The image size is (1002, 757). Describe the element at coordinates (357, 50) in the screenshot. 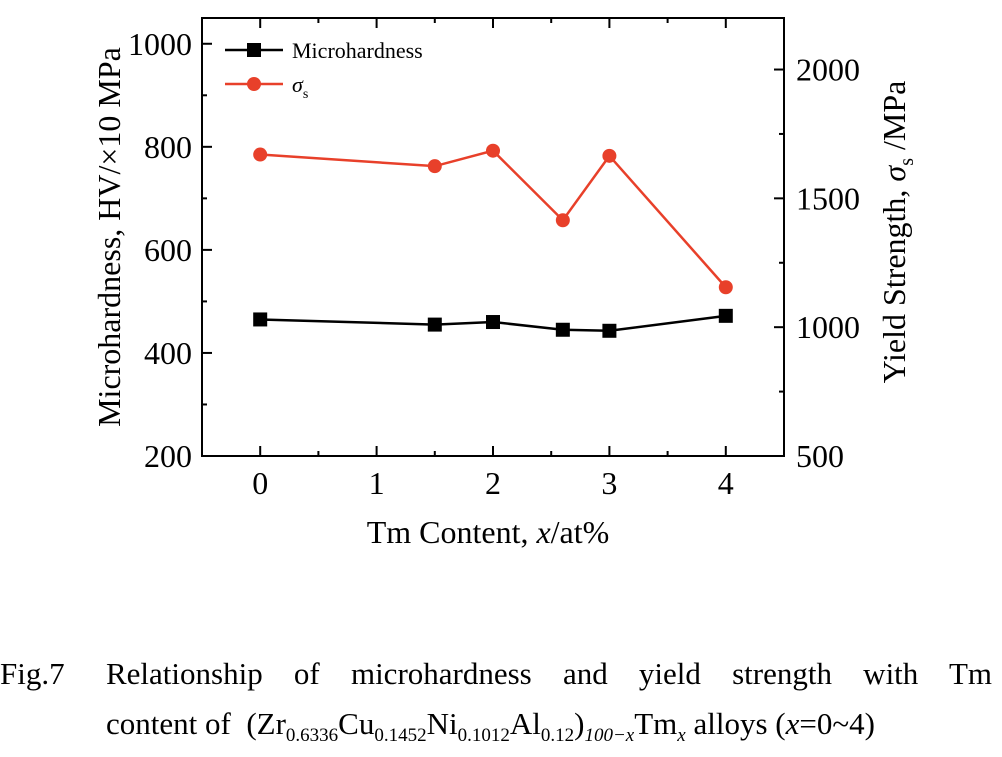

I see `legend-label-0: Microhardness` at that location.